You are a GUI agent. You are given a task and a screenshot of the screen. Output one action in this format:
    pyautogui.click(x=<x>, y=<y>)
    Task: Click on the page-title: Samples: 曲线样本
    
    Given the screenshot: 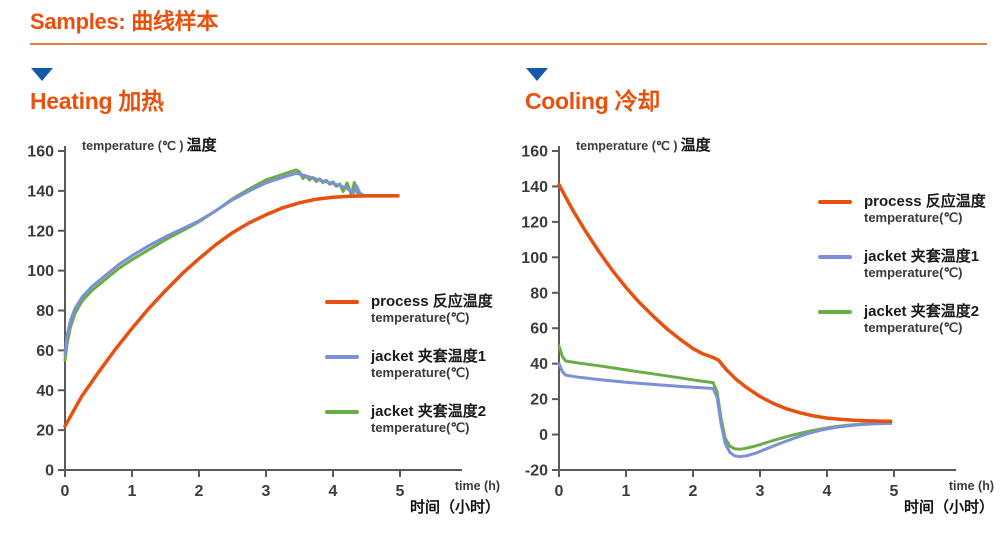 What is the action you would take?
    pyautogui.click(x=124, y=21)
    